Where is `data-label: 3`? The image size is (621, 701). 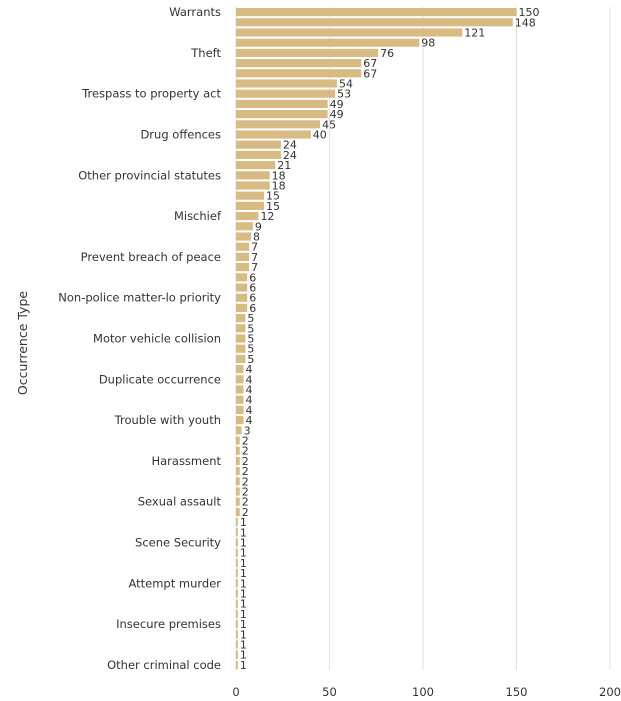 data-label: 3 is located at coordinates (247, 430).